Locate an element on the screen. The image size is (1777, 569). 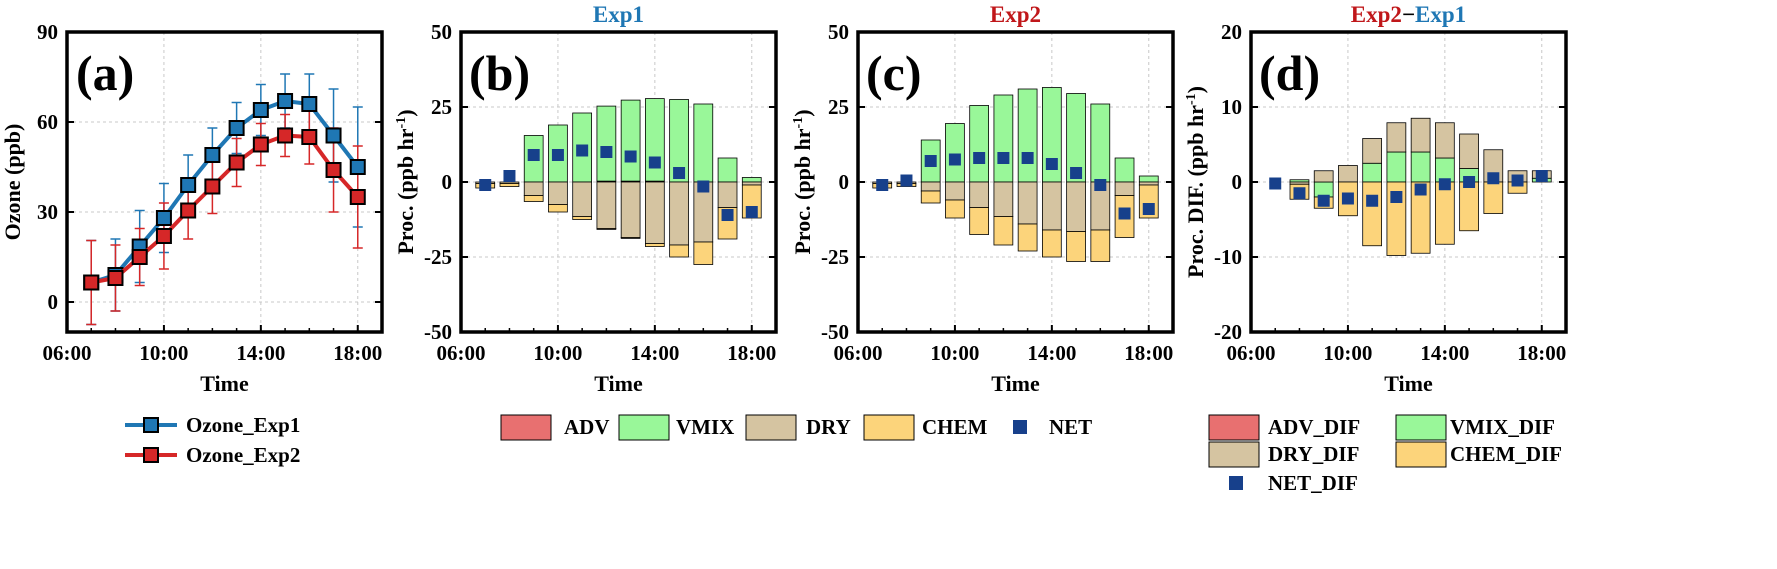
panel-d-ytick-label: 10 is located at coordinates (1231, 107).